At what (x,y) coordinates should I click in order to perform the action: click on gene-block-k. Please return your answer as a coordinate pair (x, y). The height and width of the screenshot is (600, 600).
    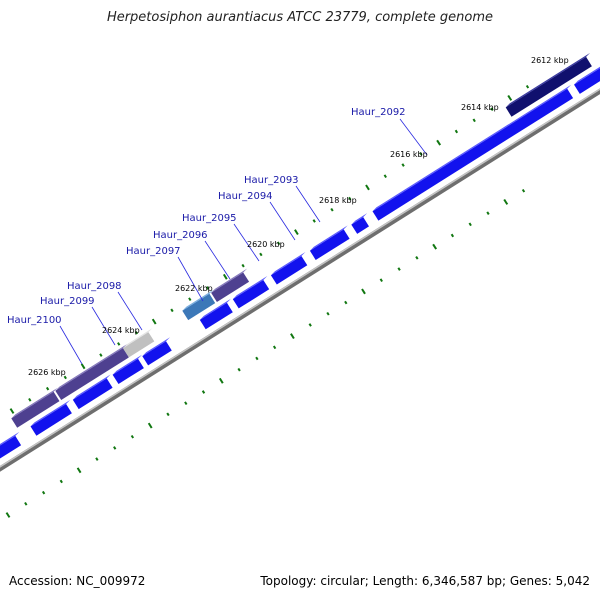
    Looking at the image, I should click on (473, 152).